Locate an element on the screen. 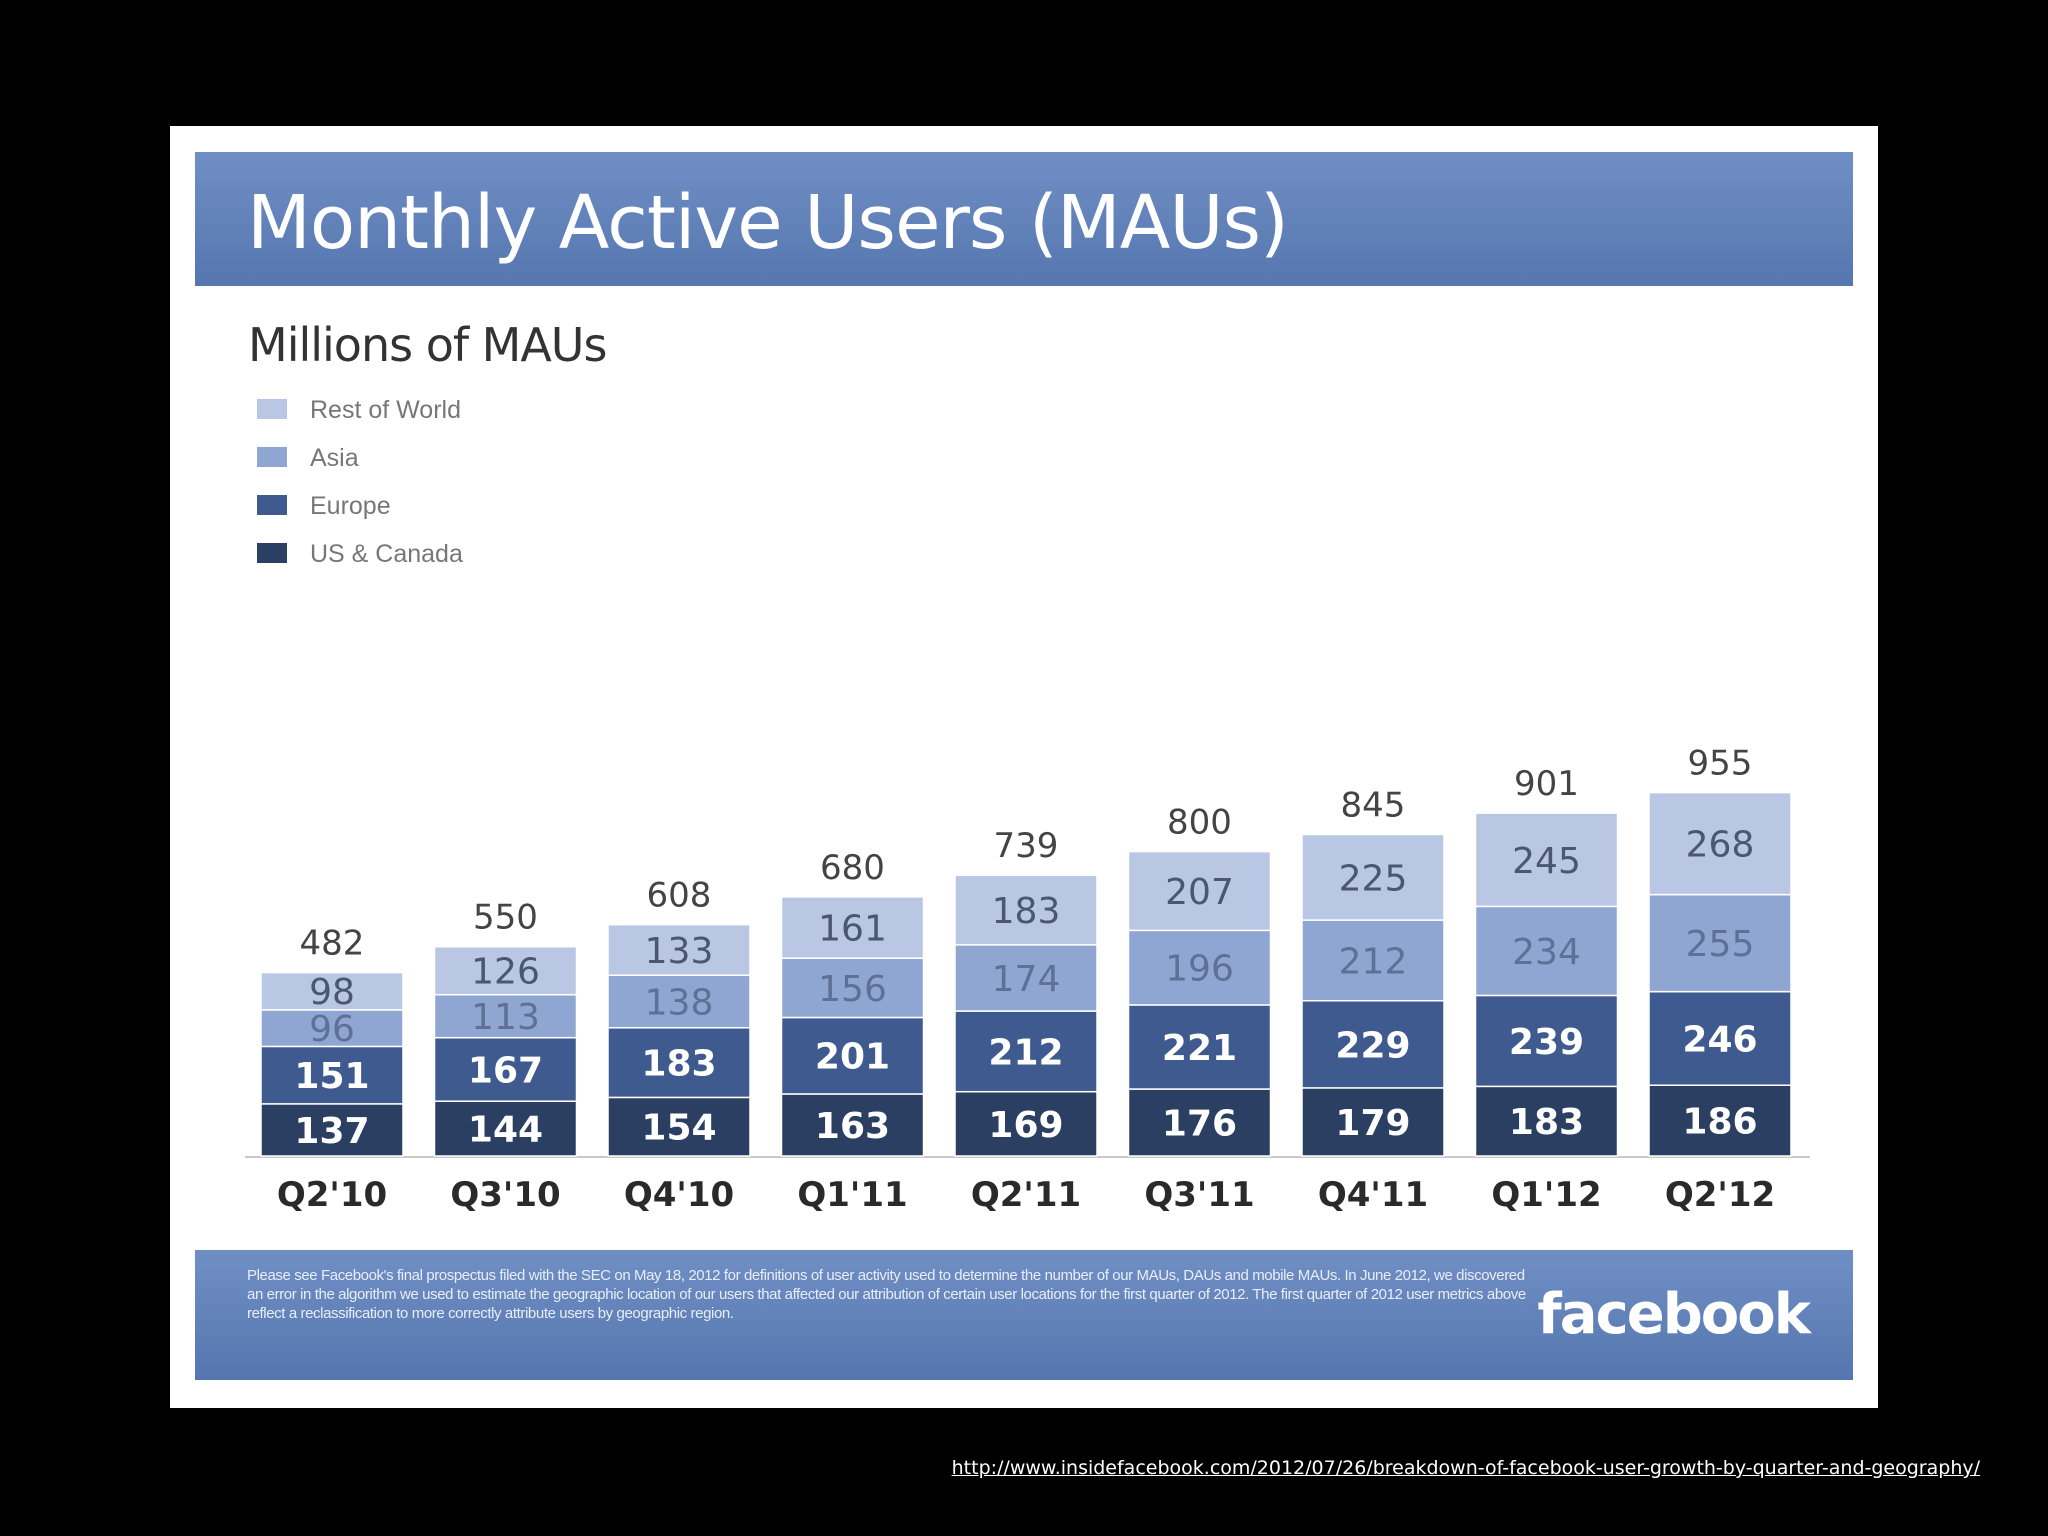  total-label: 800 is located at coordinates (1199, 823).